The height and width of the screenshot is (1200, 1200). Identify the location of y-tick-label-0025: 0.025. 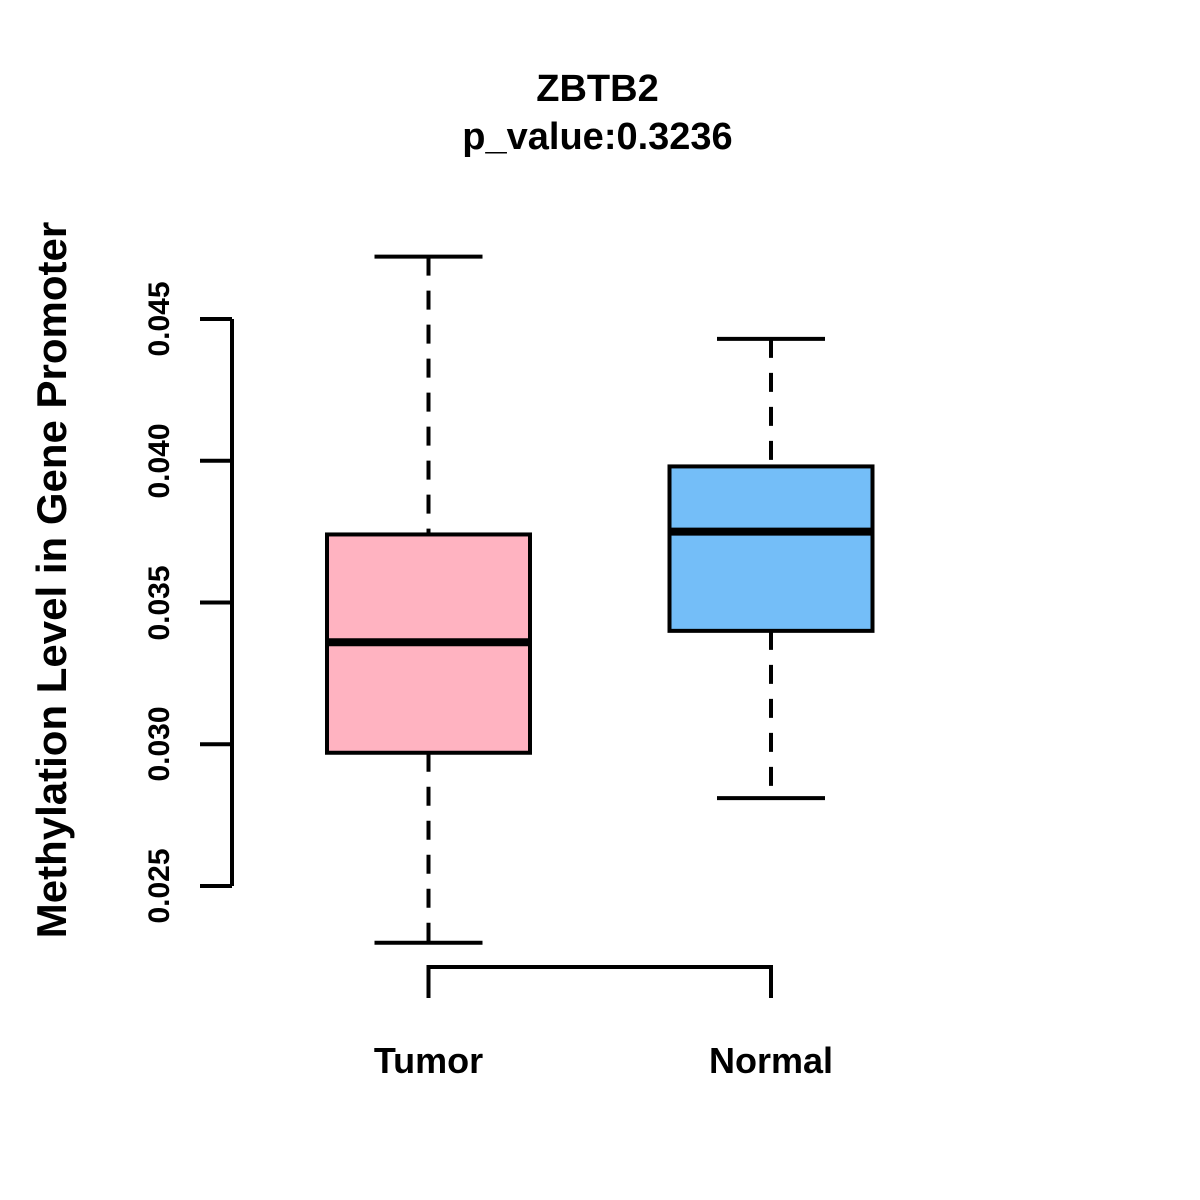
(159, 886).